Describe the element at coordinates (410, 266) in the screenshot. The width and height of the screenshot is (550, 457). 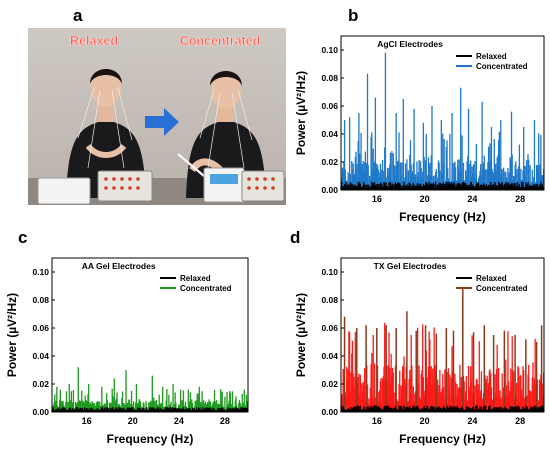
I see `chart-title: TX Gel Electrodes` at that location.